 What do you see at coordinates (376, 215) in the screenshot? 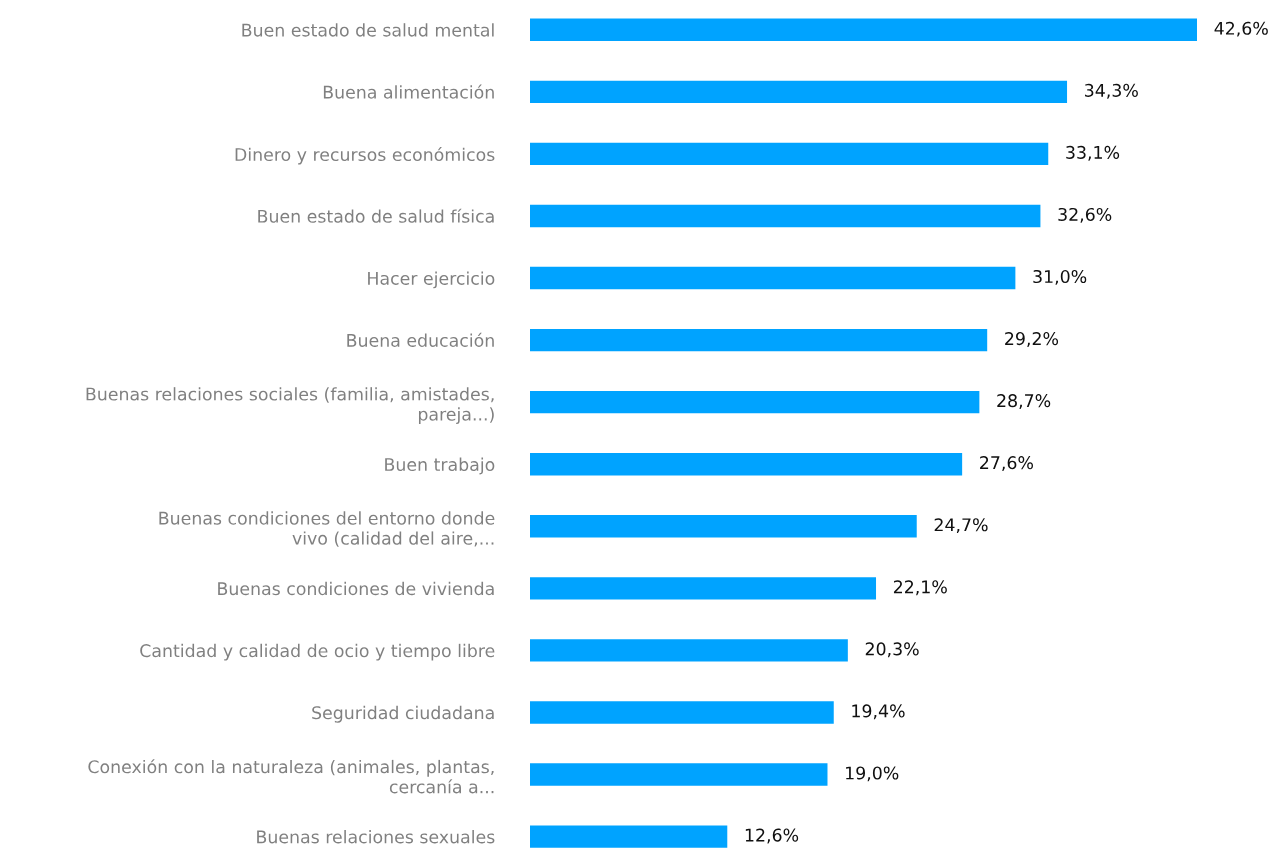
I see `y-tick-label: Buen estado de salud física` at bounding box center [376, 215].